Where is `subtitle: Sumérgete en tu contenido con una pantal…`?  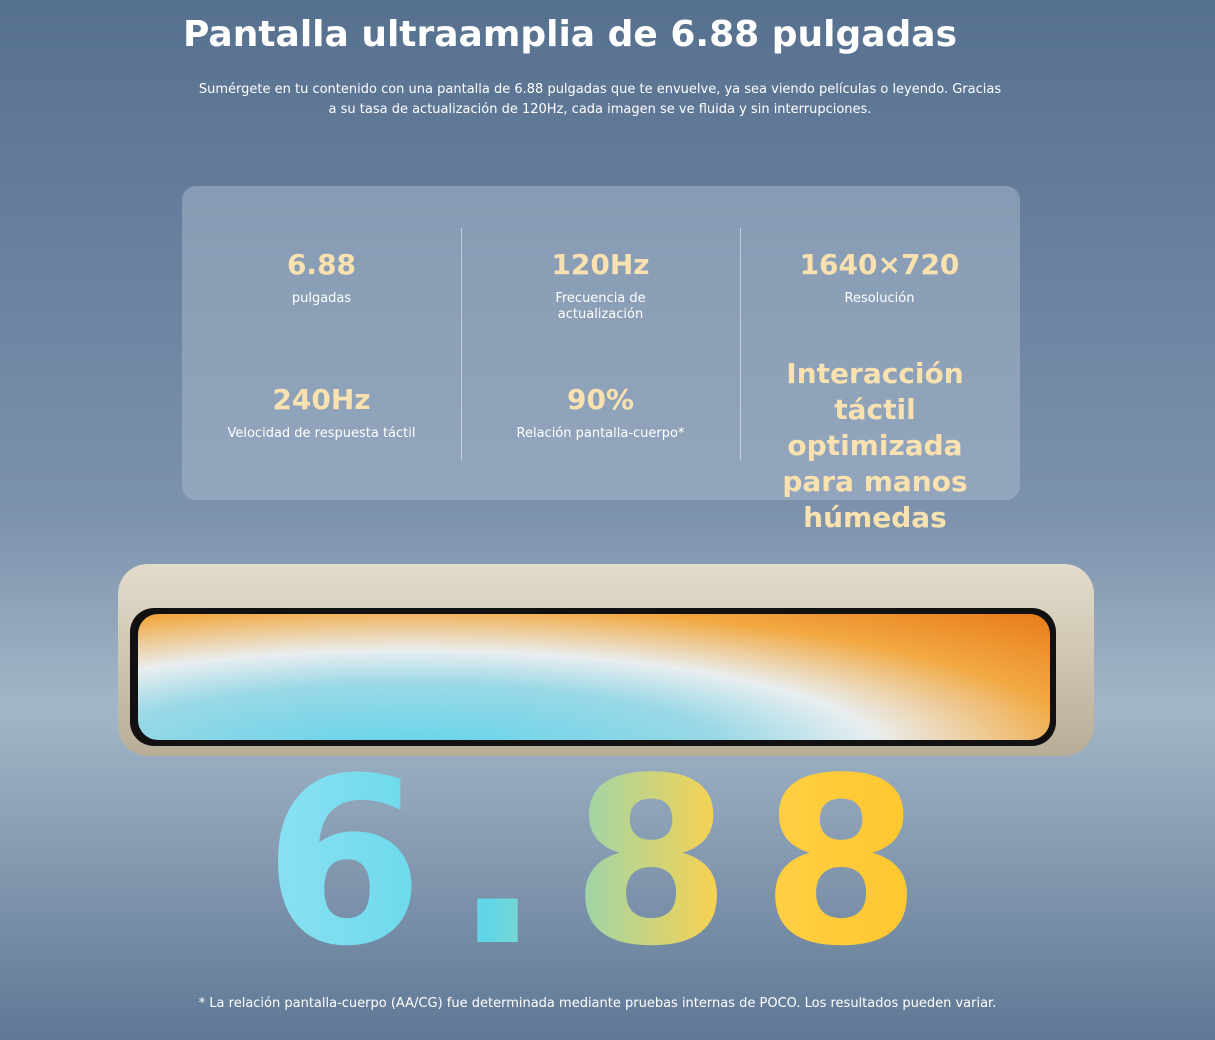
subtitle: Sumérgete en tu contenido con una pantal… is located at coordinates (600, 99).